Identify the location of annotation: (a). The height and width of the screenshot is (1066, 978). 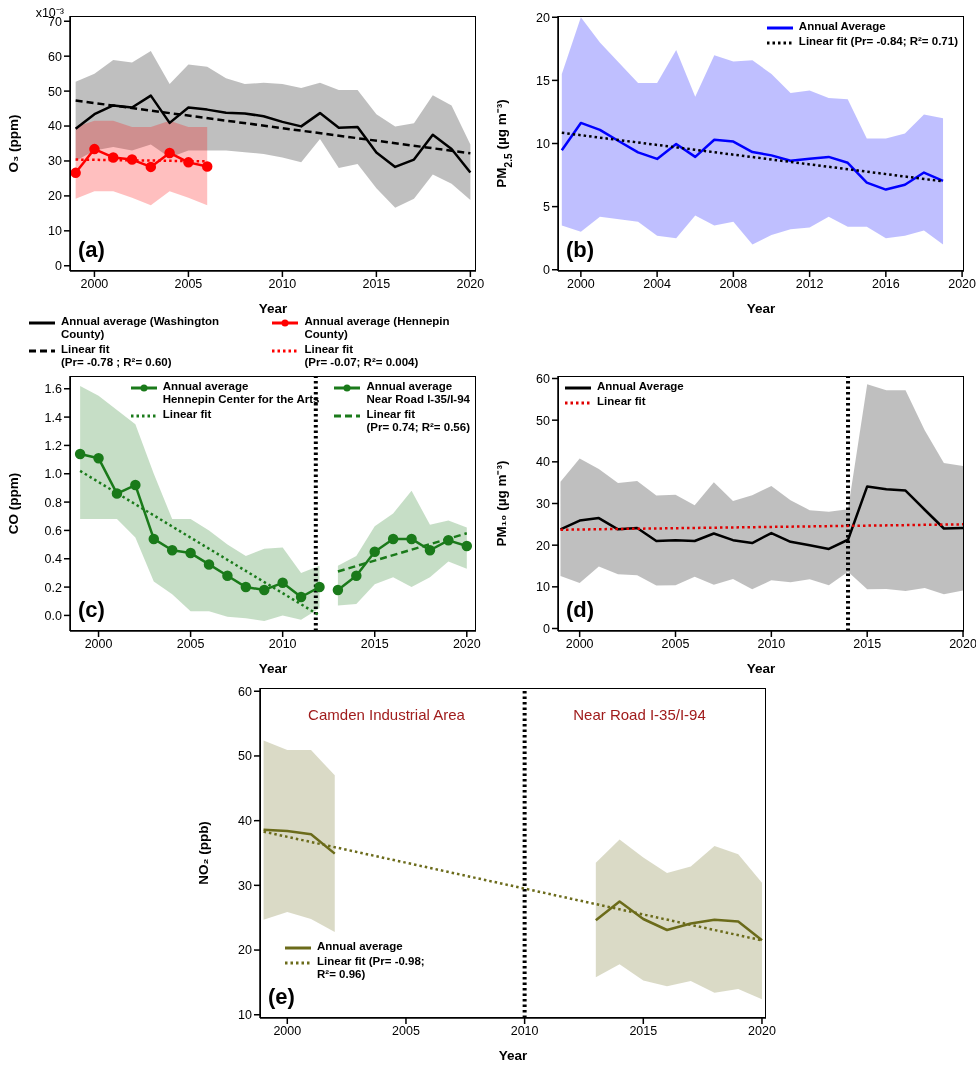
(91, 250).